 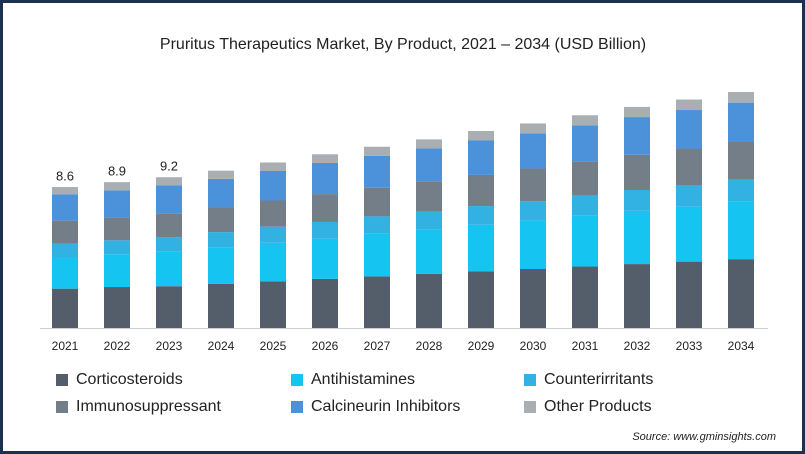 What do you see at coordinates (149, 406) in the screenshot?
I see `legend-label: Immunosuppressant` at bounding box center [149, 406].